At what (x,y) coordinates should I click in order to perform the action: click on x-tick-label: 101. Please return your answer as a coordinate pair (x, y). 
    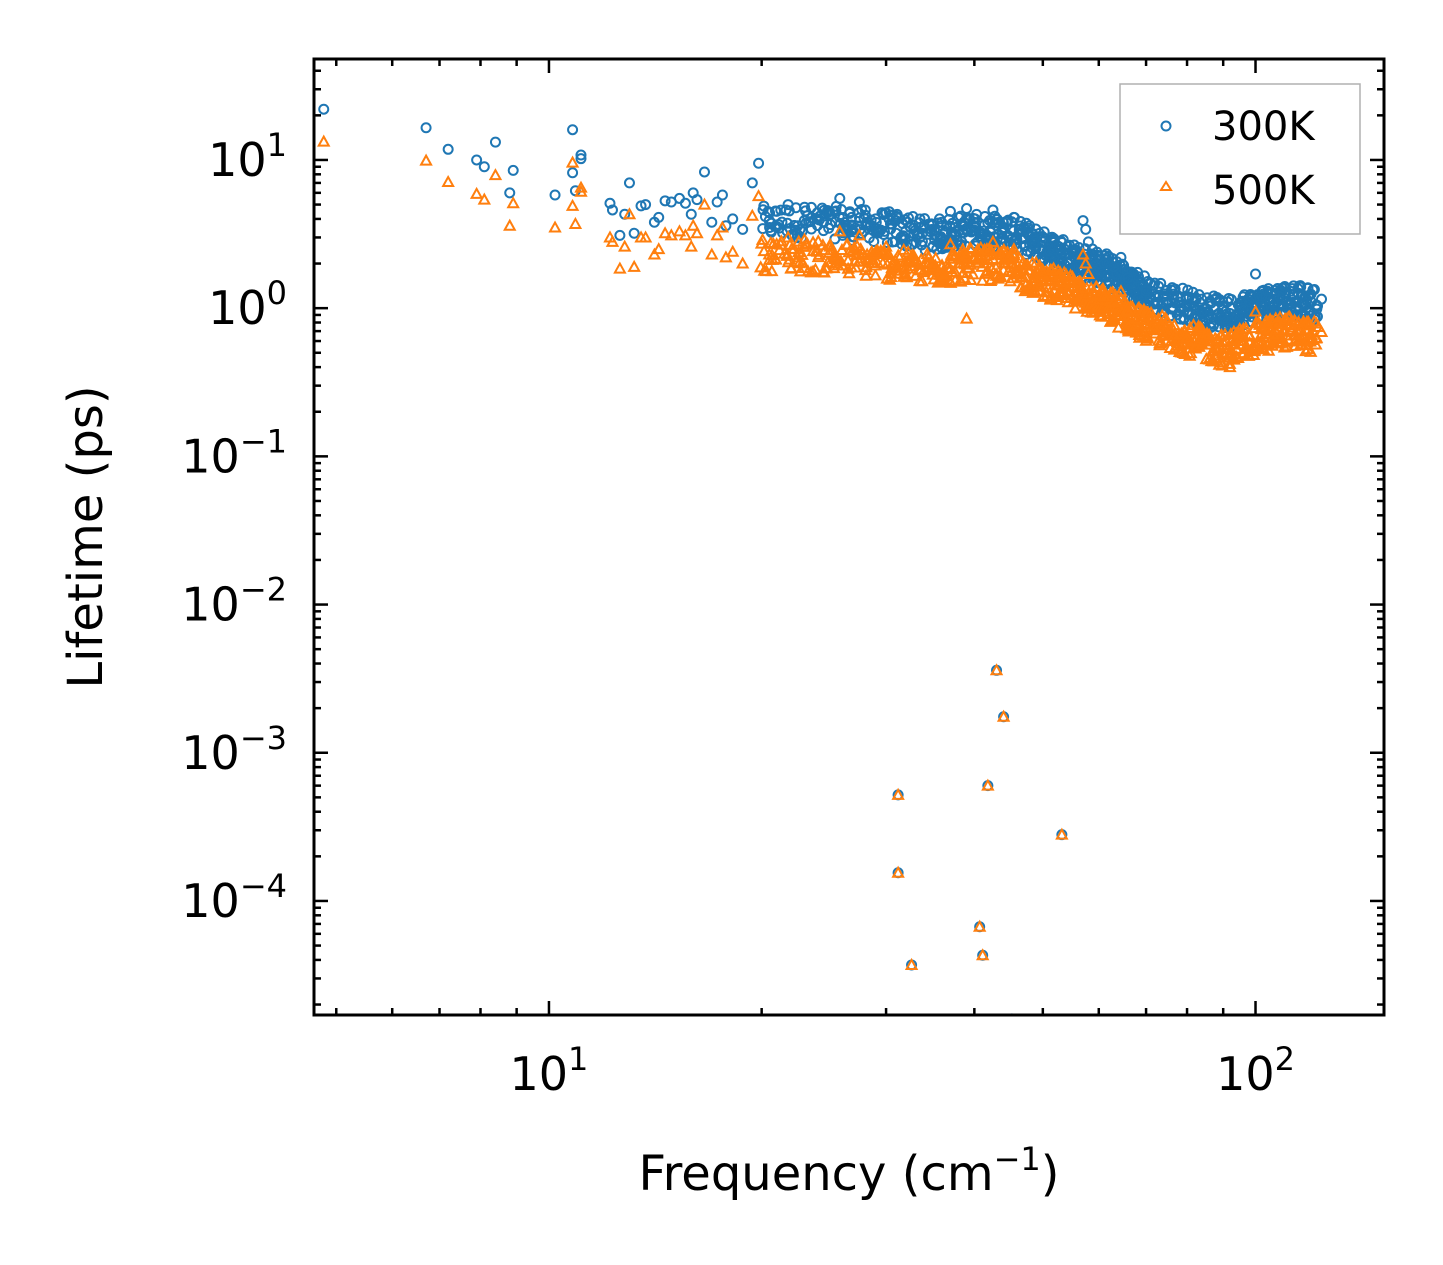
    Looking at the image, I should click on (549, 1070).